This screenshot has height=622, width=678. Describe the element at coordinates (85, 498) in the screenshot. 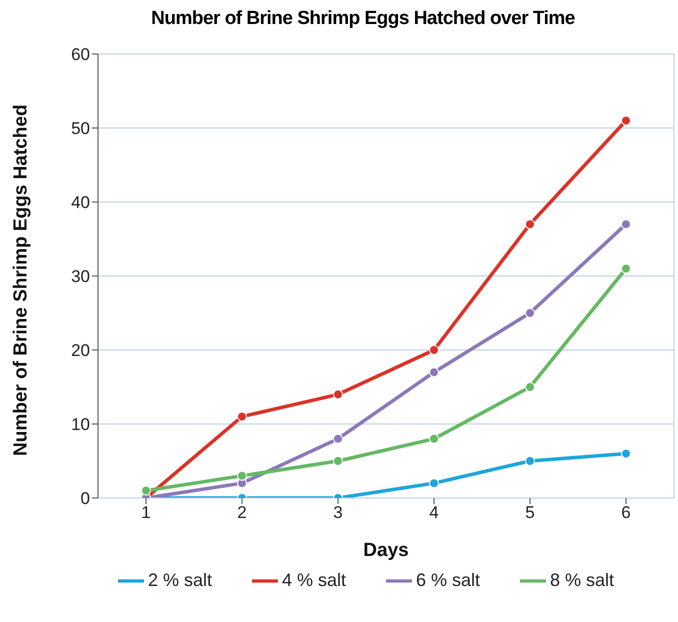

I see `y-tick-label: 0` at that location.